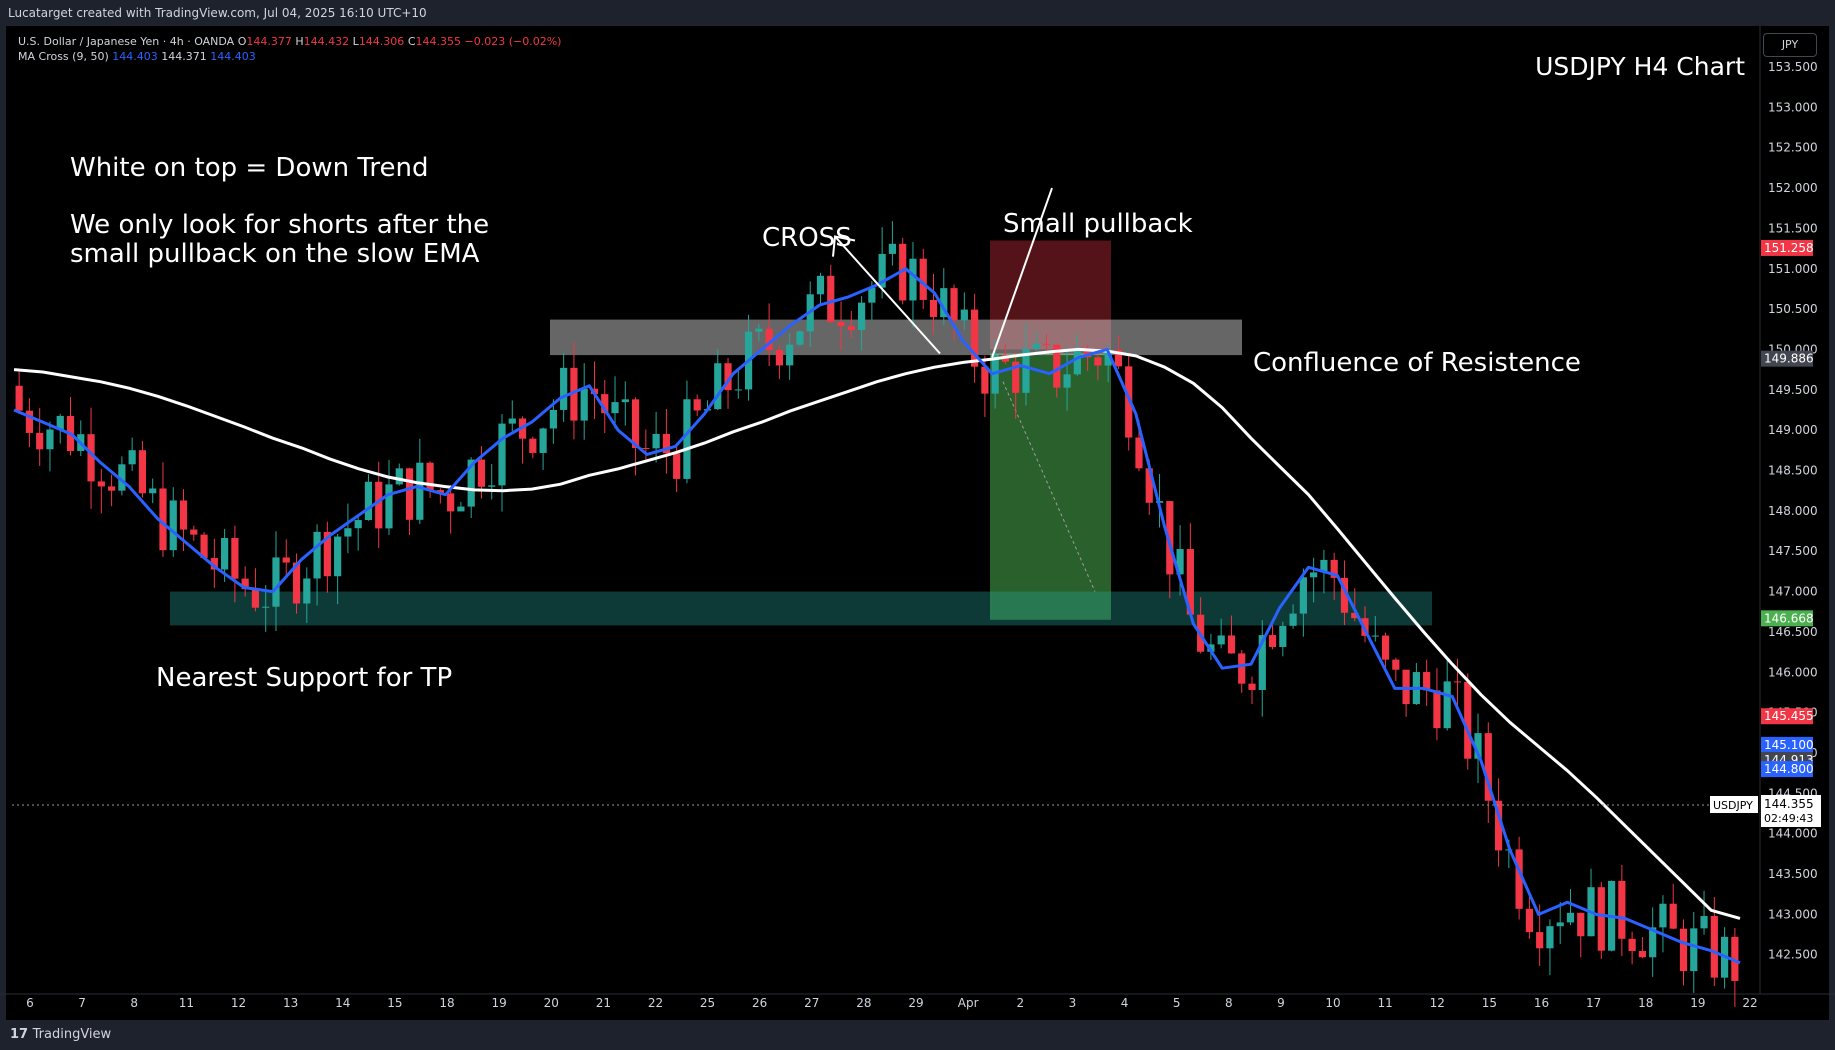 The image size is (1835, 1050). What do you see at coordinates (1640, 66) in the screenshot?
I see `chart-title: USDJPY H4 Chart` at bounding box center [1640, 66].